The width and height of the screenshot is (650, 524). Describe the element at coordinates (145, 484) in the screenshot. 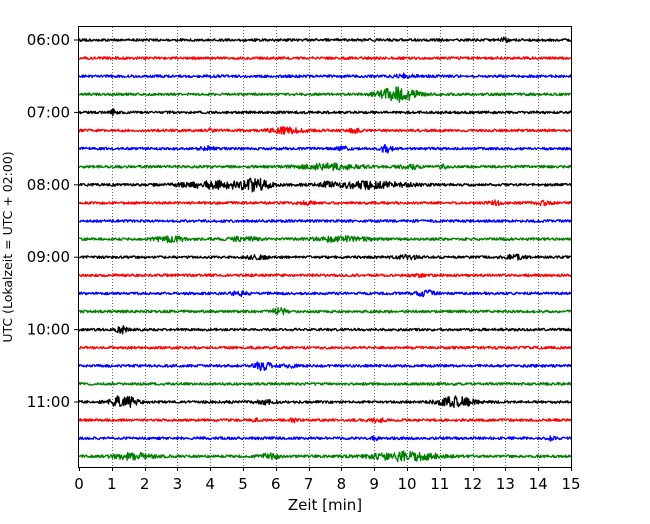

I see `x-tick-label: 2` at that location.